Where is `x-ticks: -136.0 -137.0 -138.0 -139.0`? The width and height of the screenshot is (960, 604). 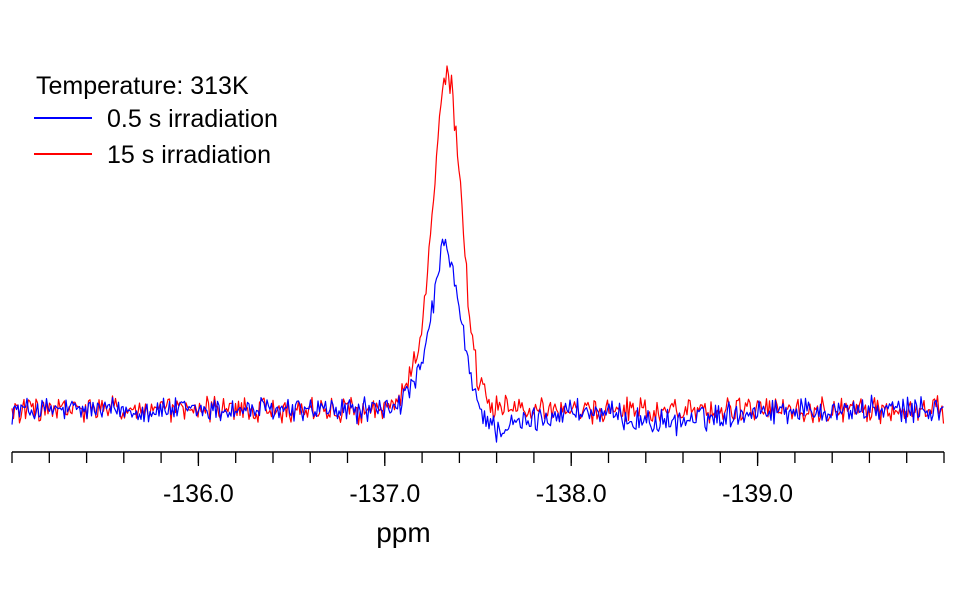 x-ticks: -136.0 -137.0 -138.0 -139.0 is located at coordinates (478, 480).